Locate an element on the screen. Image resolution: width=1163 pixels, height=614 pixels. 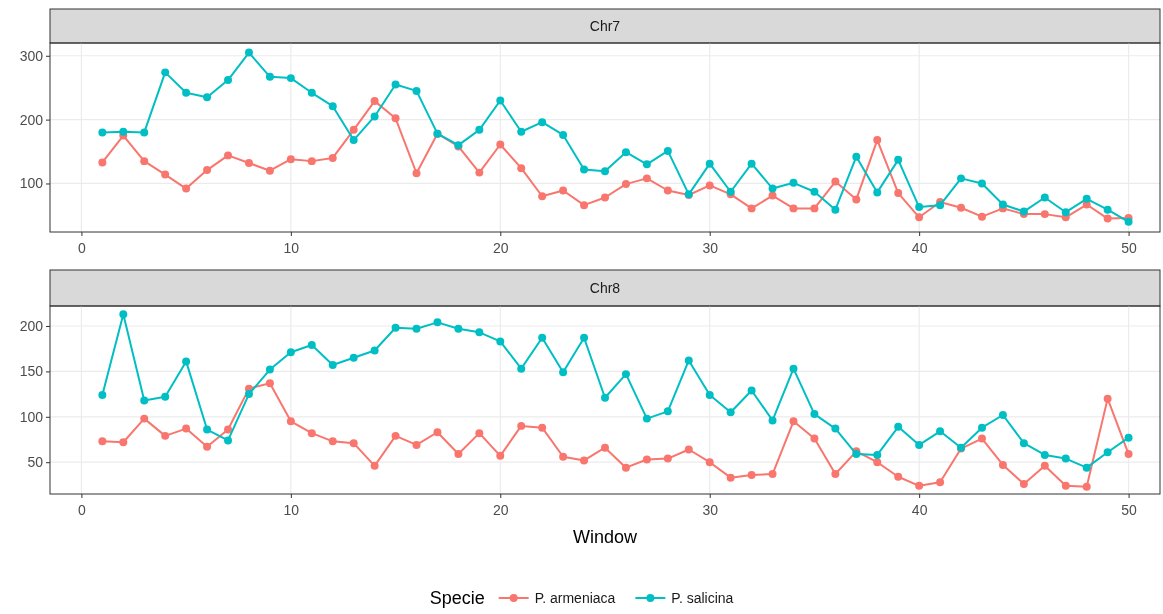
x-axis-title: Window is located at coordinates (605, 537).